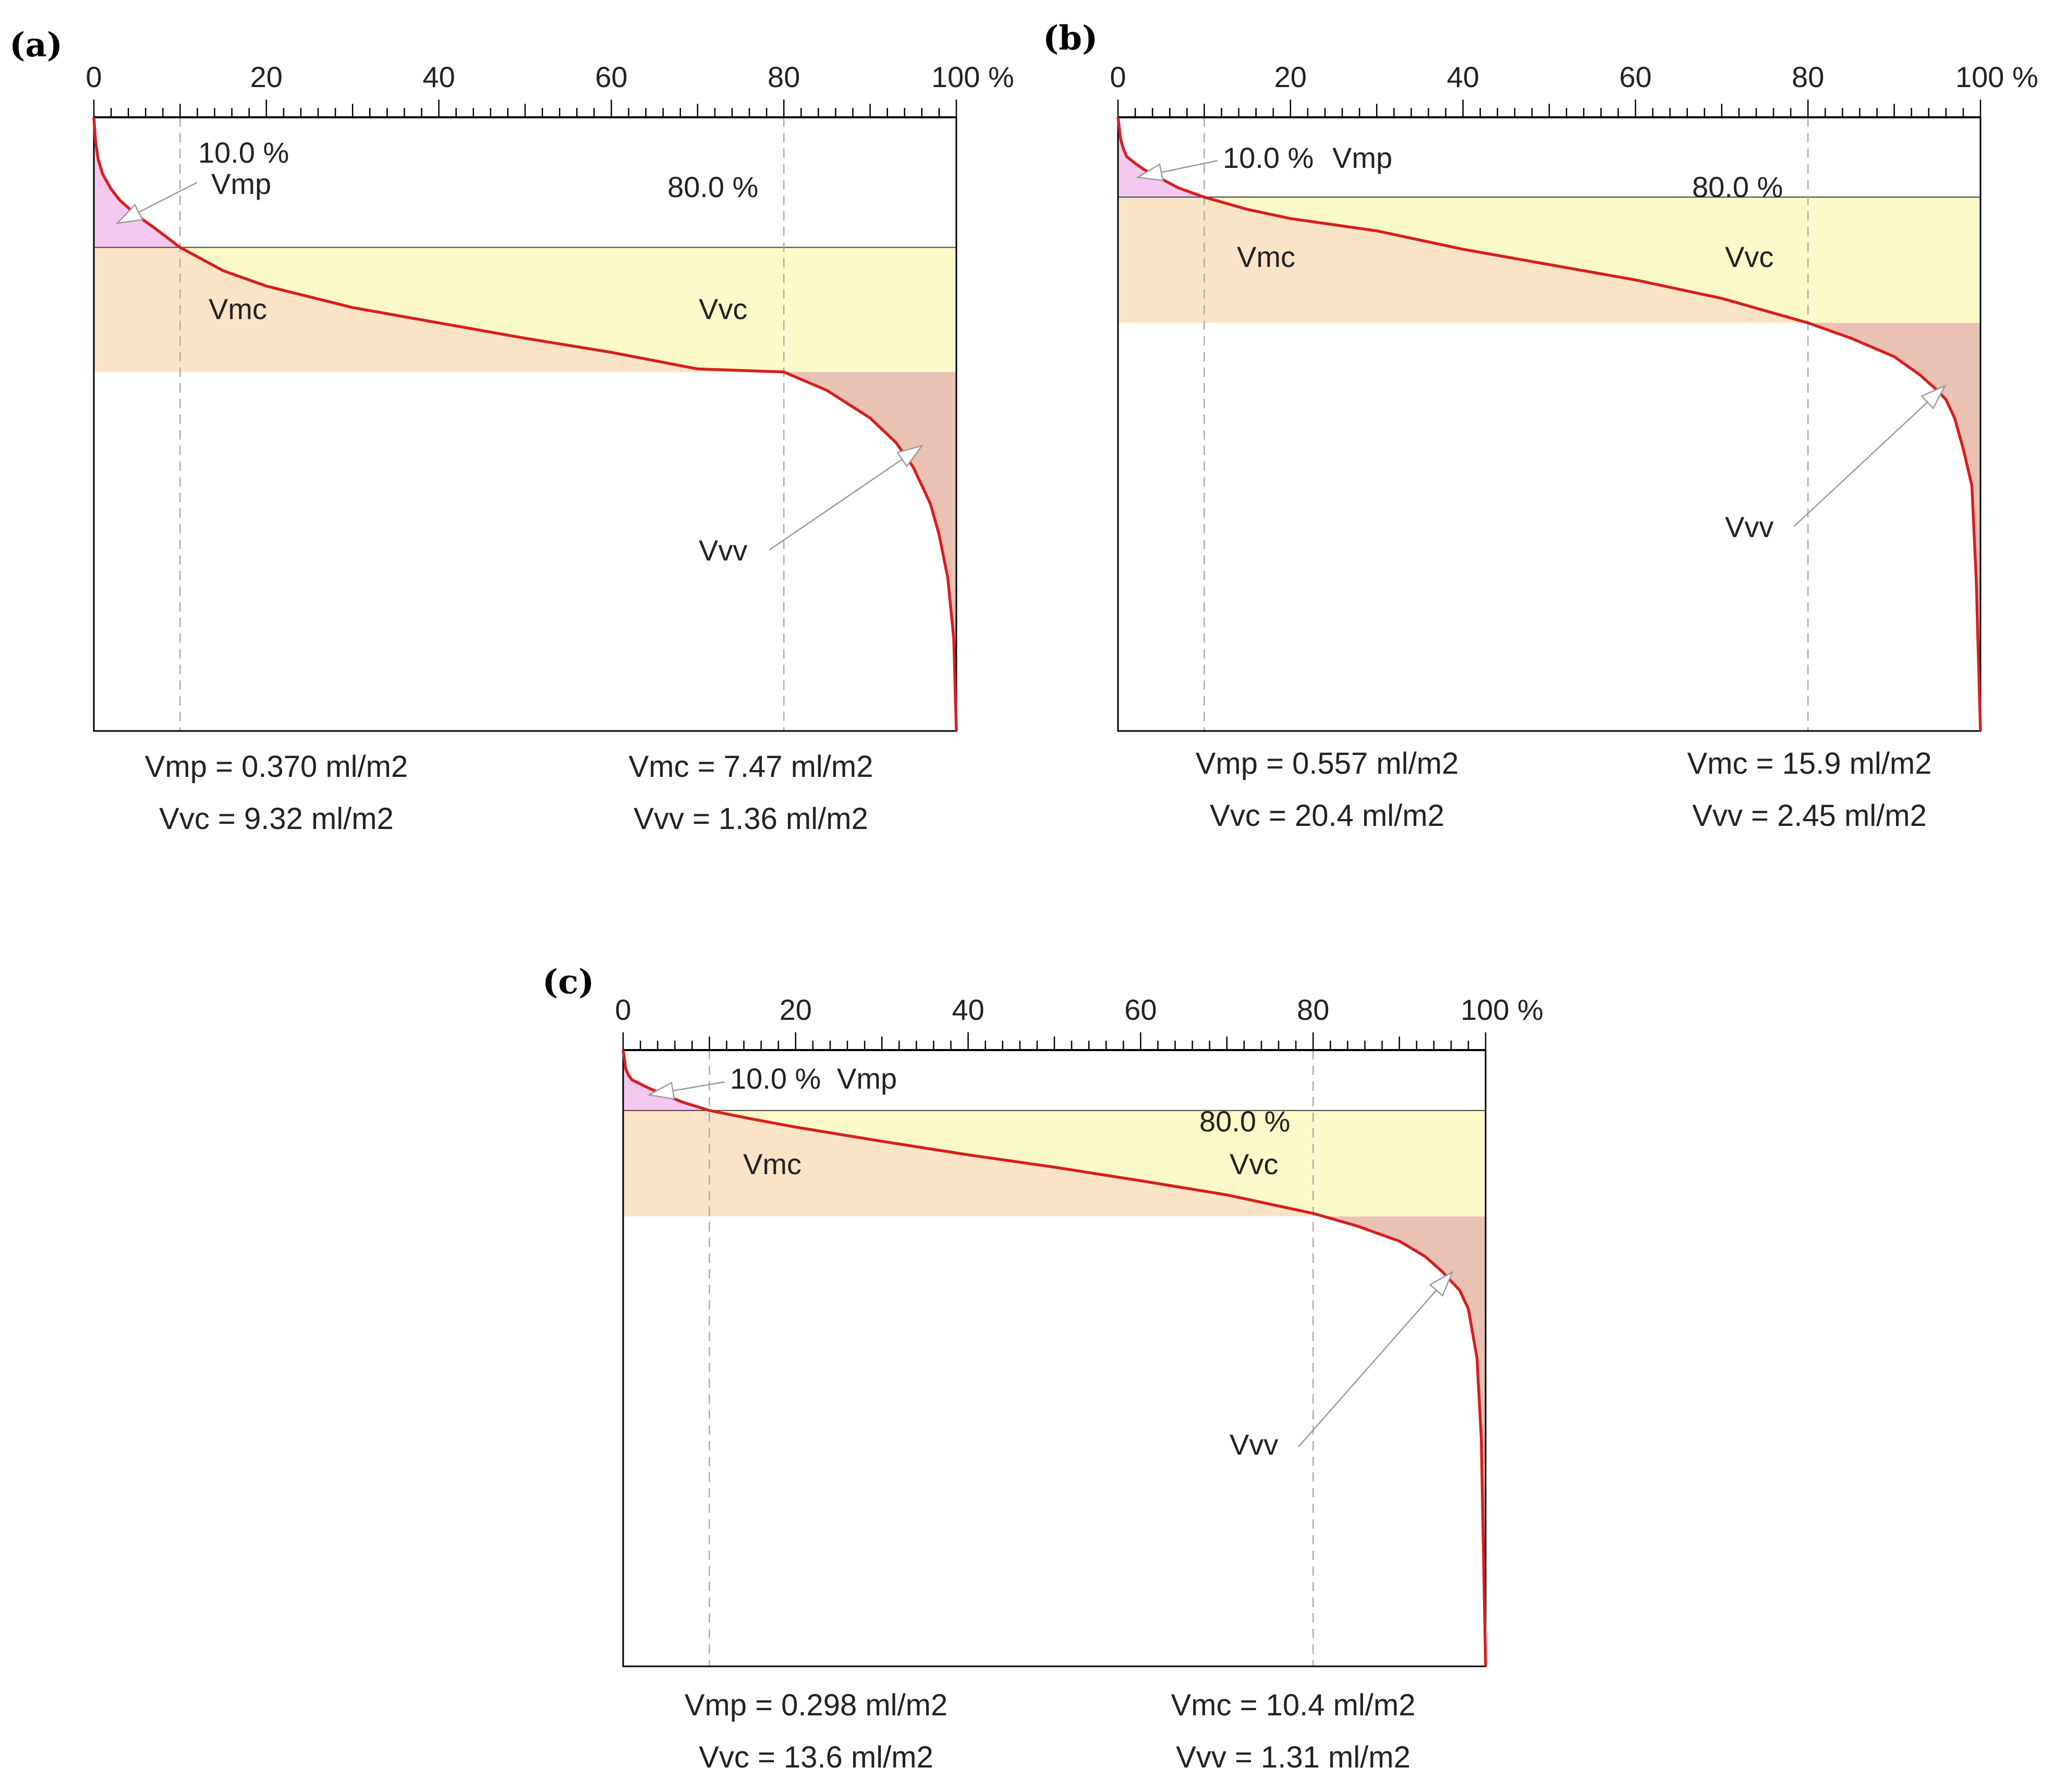 The height and width of the screenshot is (1792, 2054). What do you see at coordinates (816, 1705) in the screenshot?
I see `vmp-value: Vmp = 0.298 ml/m2` at bounding box center [816, 1705].